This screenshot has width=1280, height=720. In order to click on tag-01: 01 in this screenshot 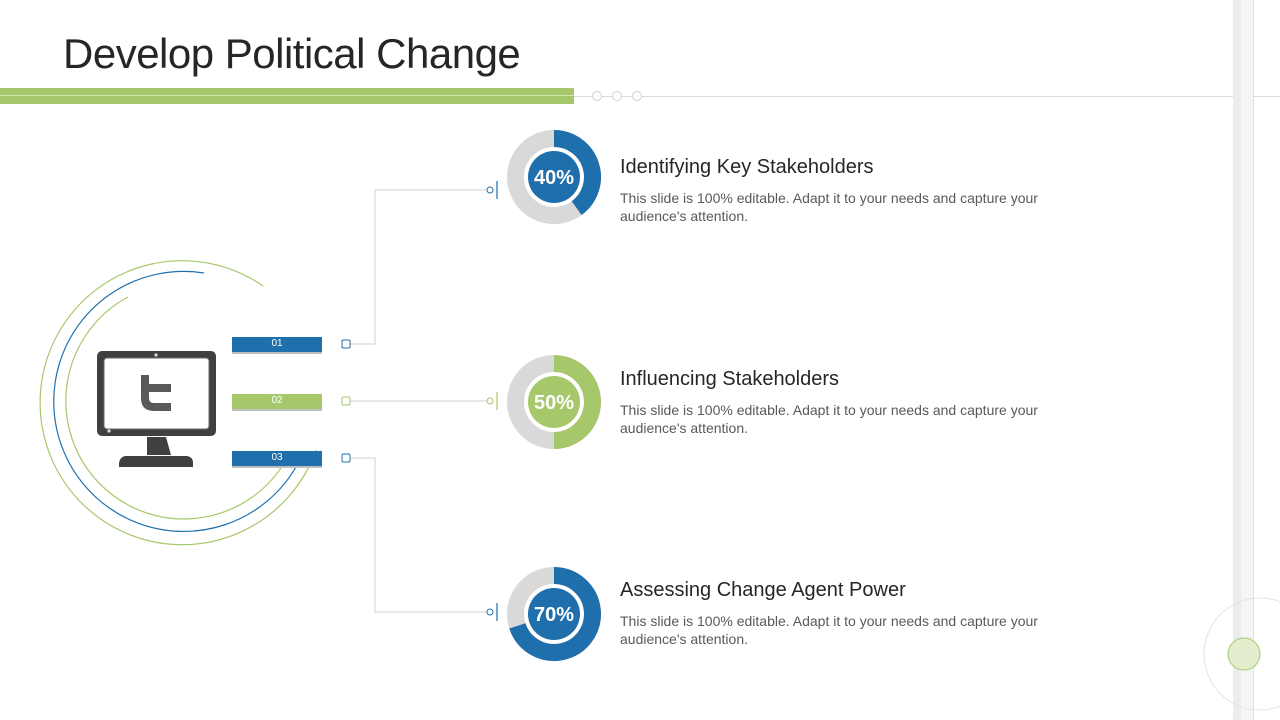, I will do `click(277, 345)`.